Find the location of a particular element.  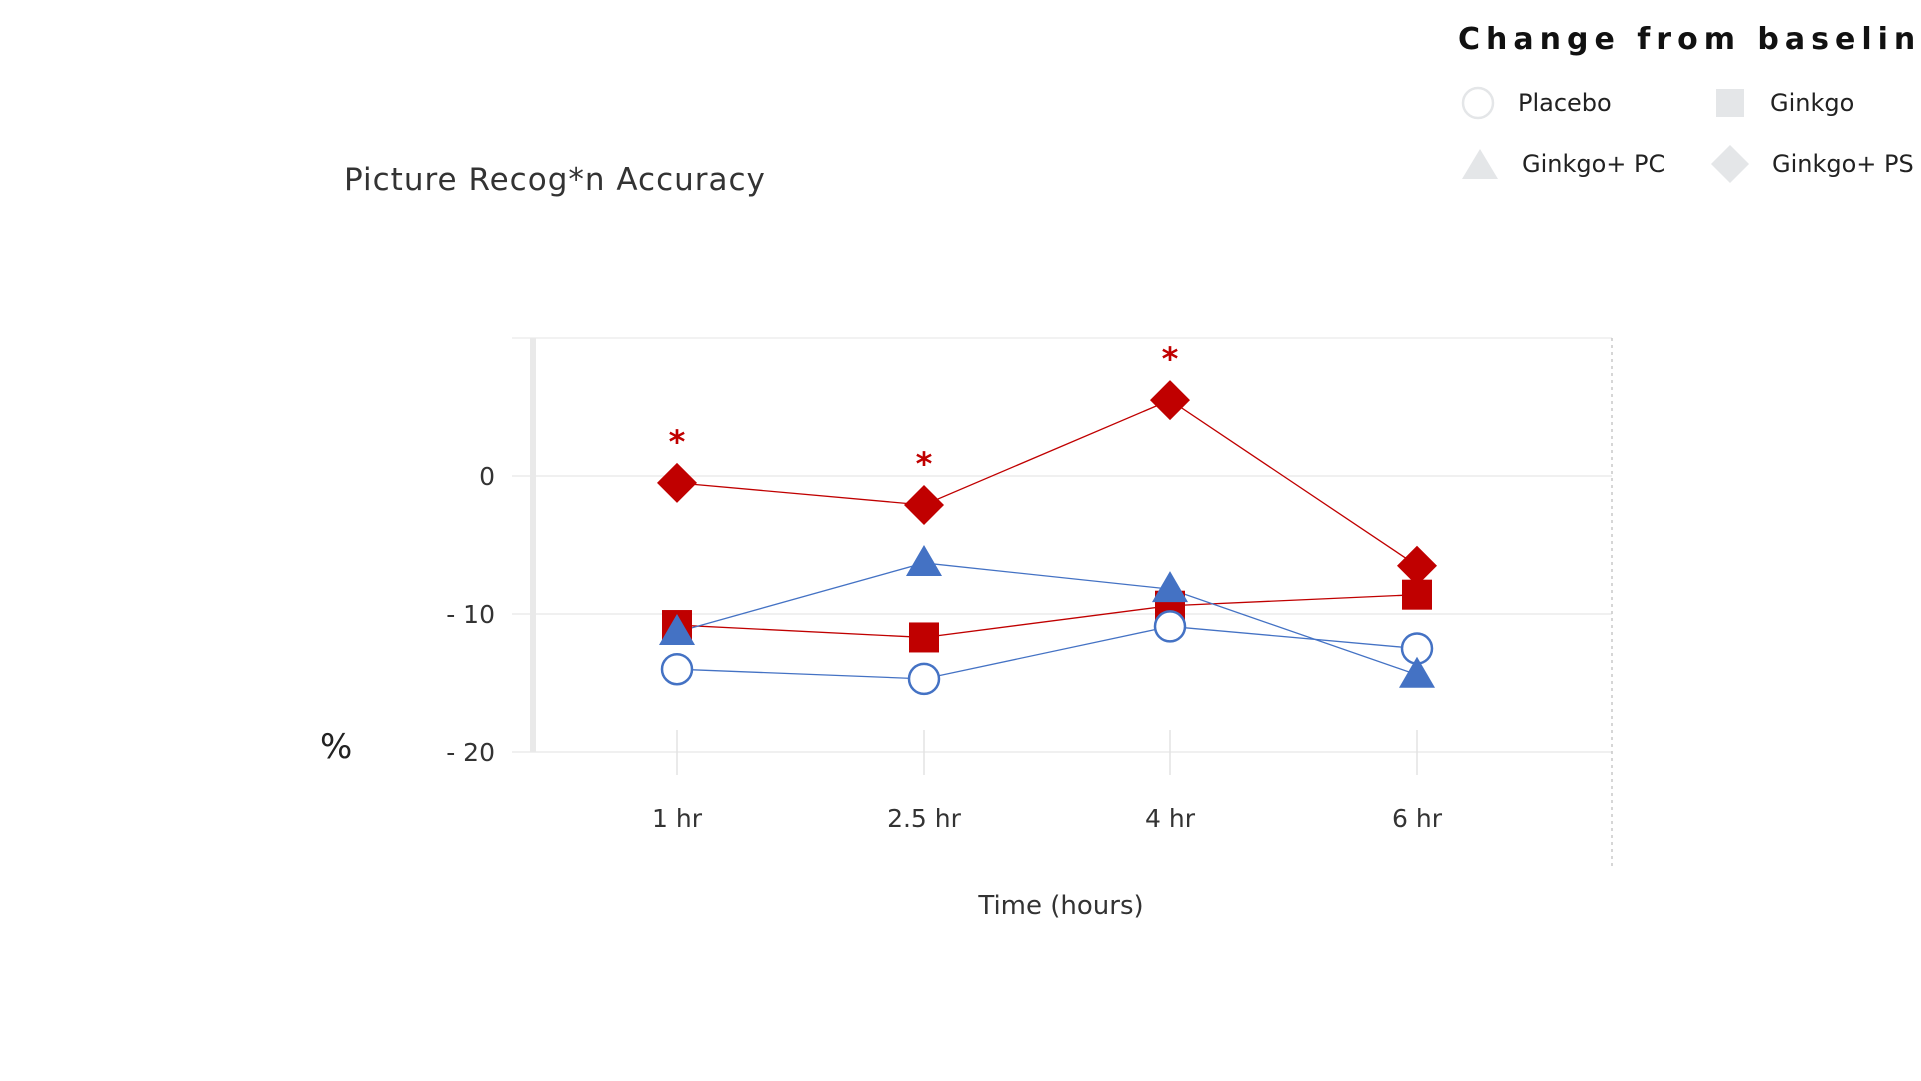

data-point-ginkgo is located at coordinates (924, 637).